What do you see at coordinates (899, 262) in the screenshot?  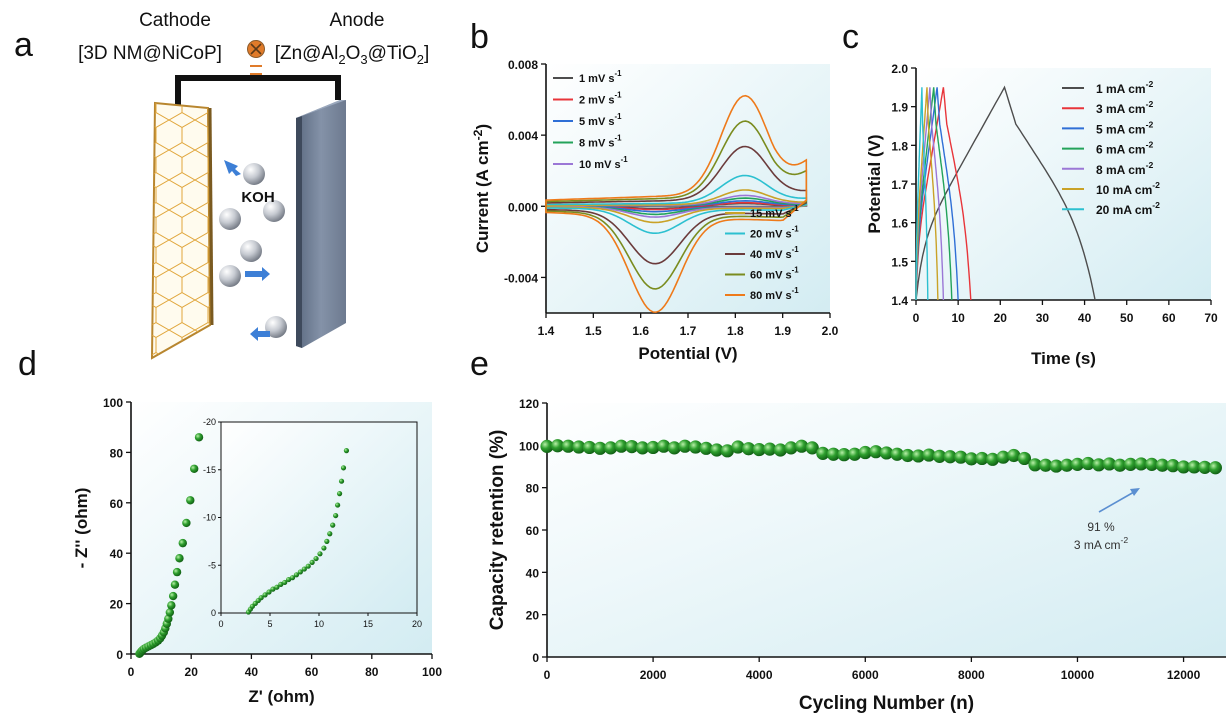 I see `y-tick-label: 1.5` at bounding box center [899, 262].